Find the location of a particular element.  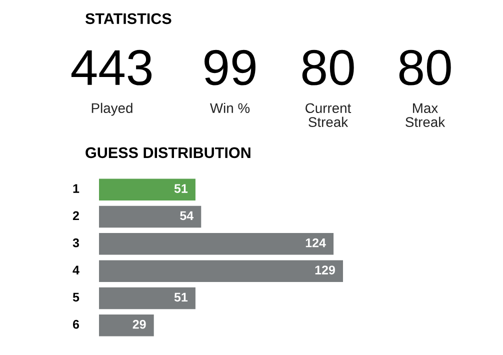

text: STATISTICS is located at coordinates (128, 18).